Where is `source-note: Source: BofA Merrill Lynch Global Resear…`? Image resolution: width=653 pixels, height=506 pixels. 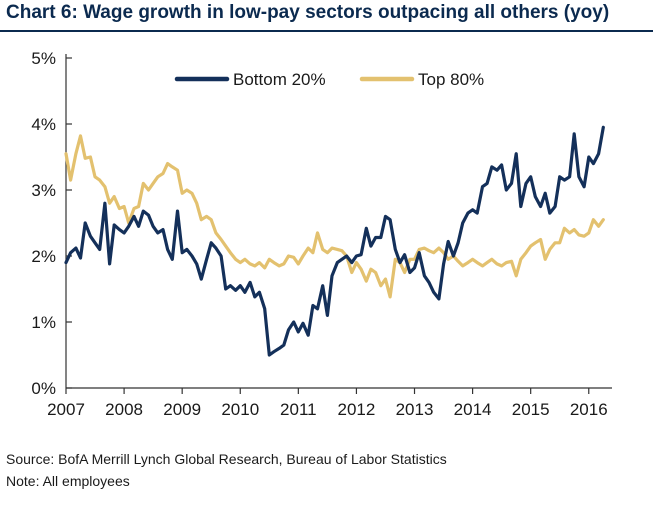 source-note: Source: BofA Merrill Lynch Global Resear… is located at coordinates (226, 459).